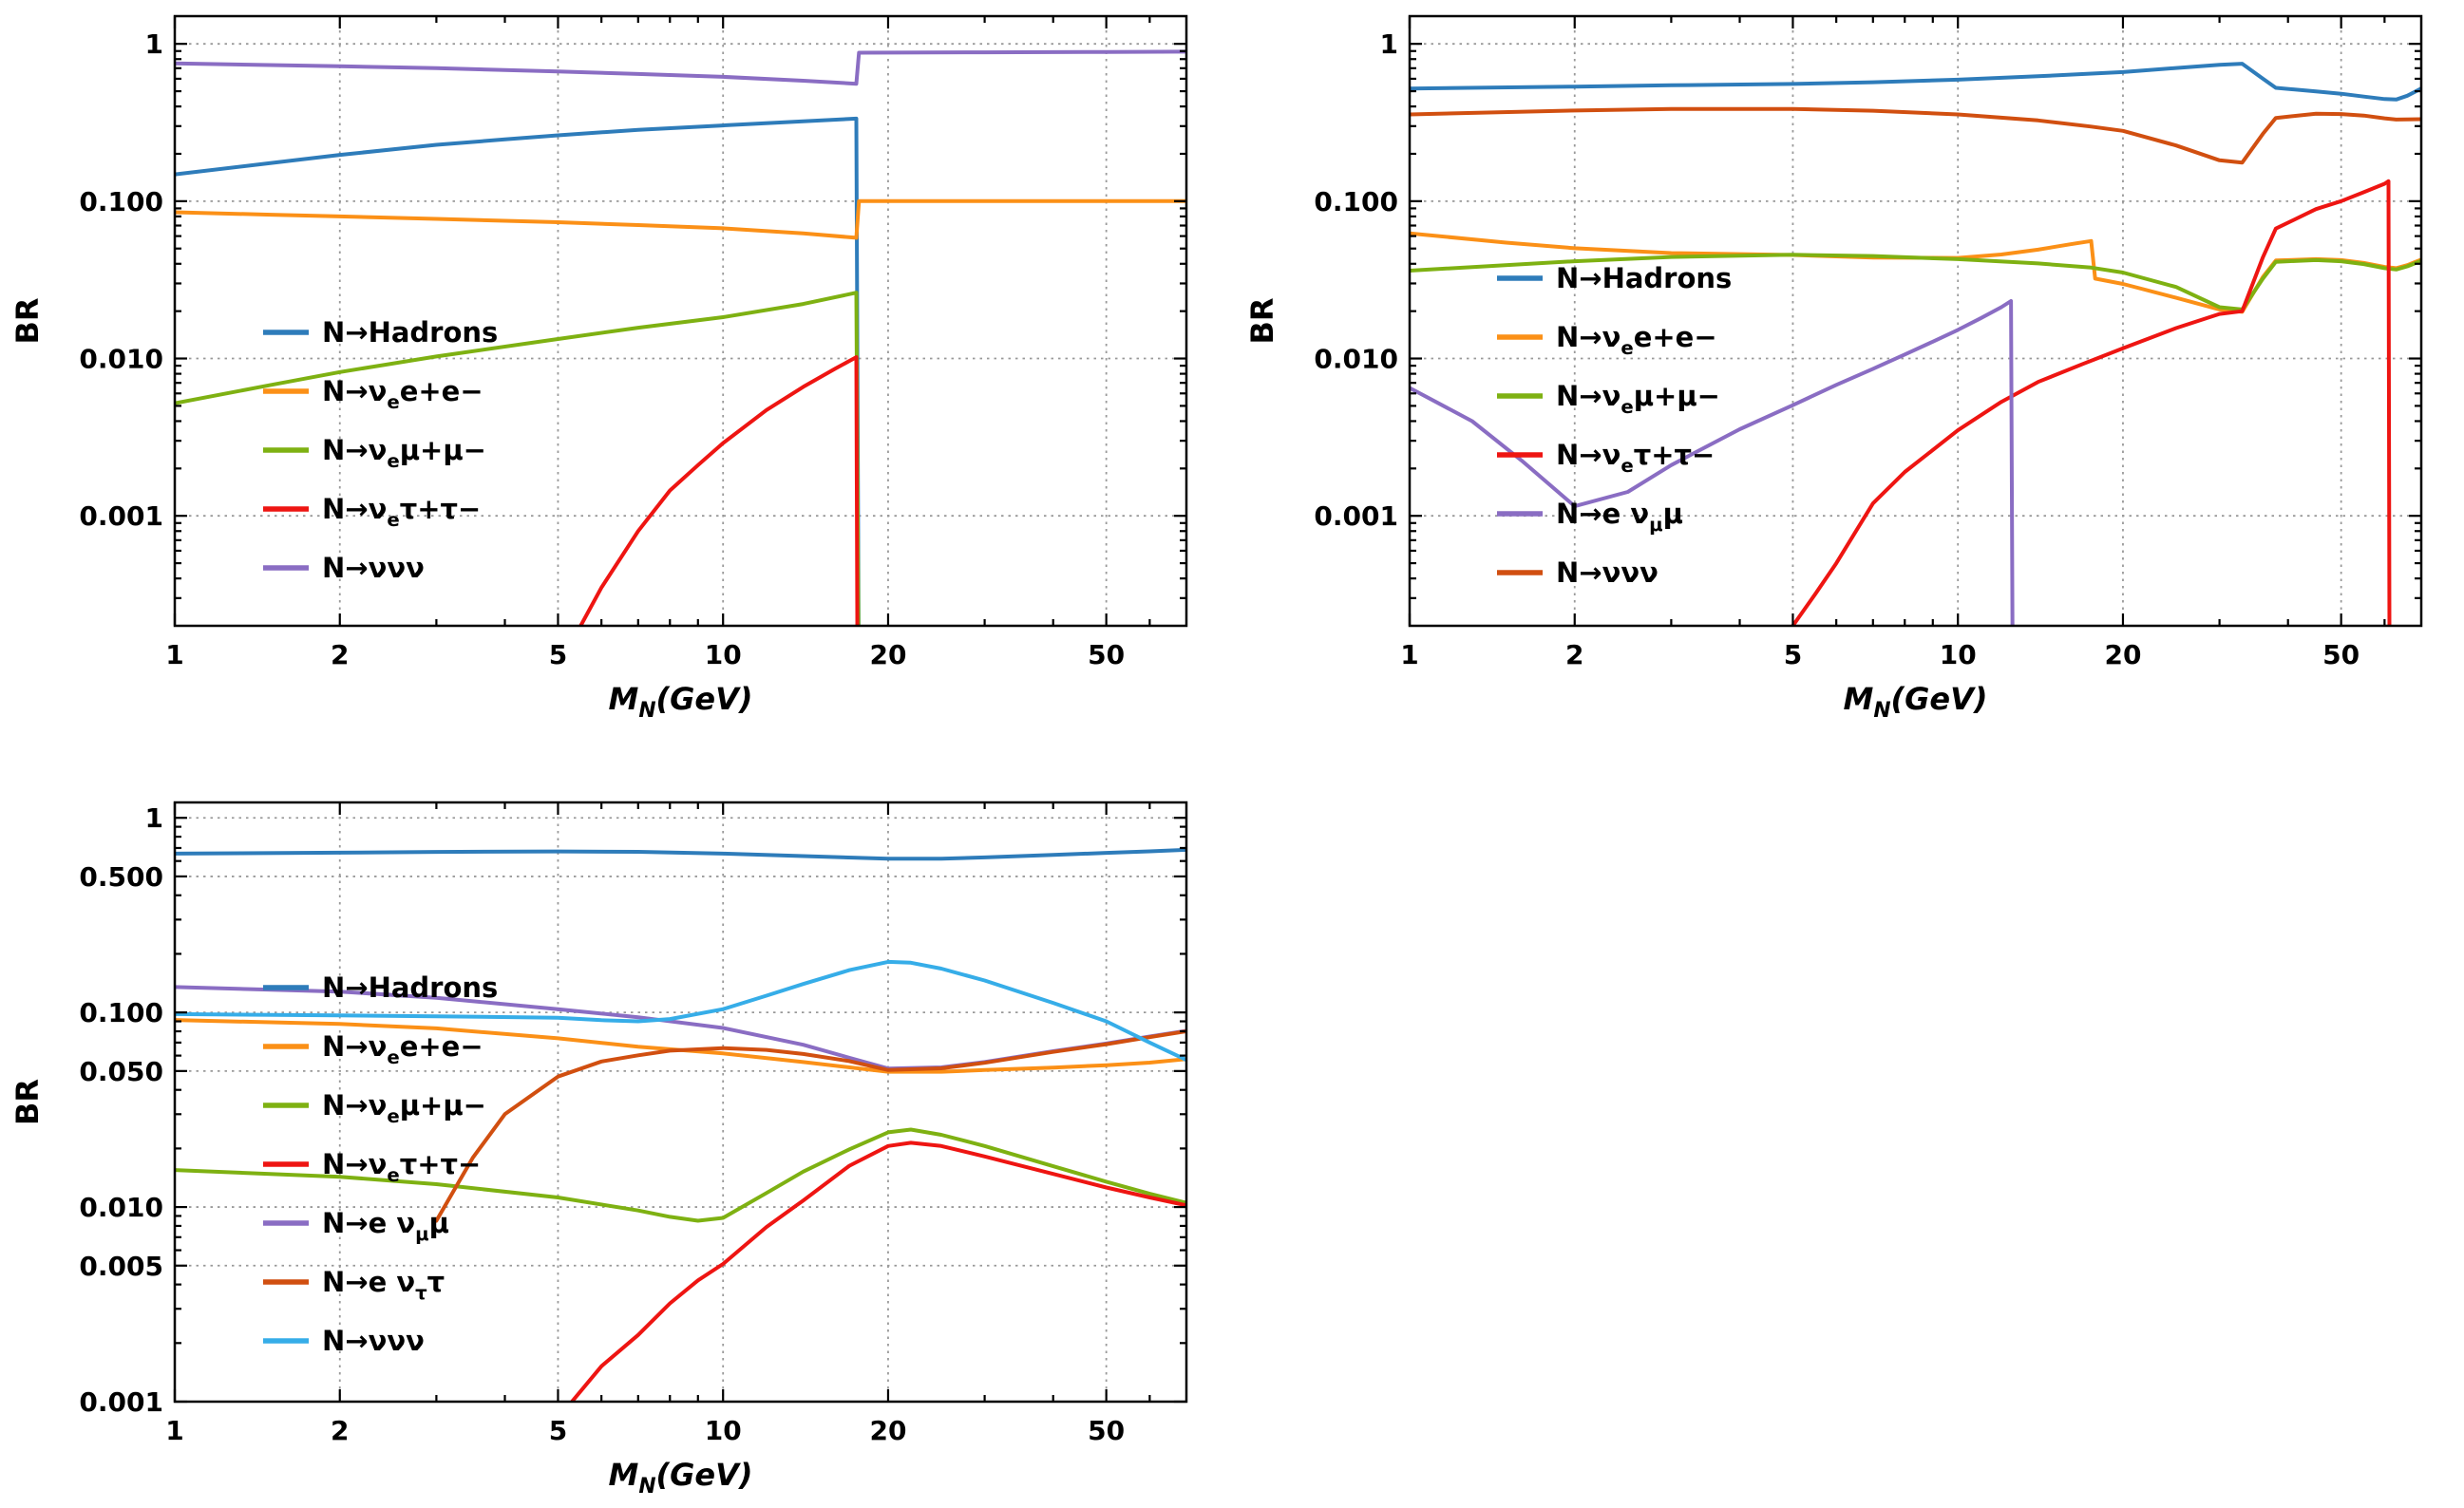  Describe the element at coordinates (121, 1071) in the screenshot. I see `y-tick-label: 0.050` at that location.